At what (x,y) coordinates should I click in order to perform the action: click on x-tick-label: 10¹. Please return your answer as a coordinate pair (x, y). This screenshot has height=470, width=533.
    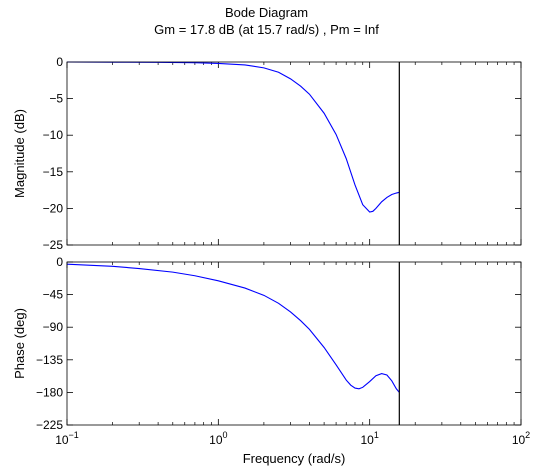
    Looking at the image, I should click on (369, 438).